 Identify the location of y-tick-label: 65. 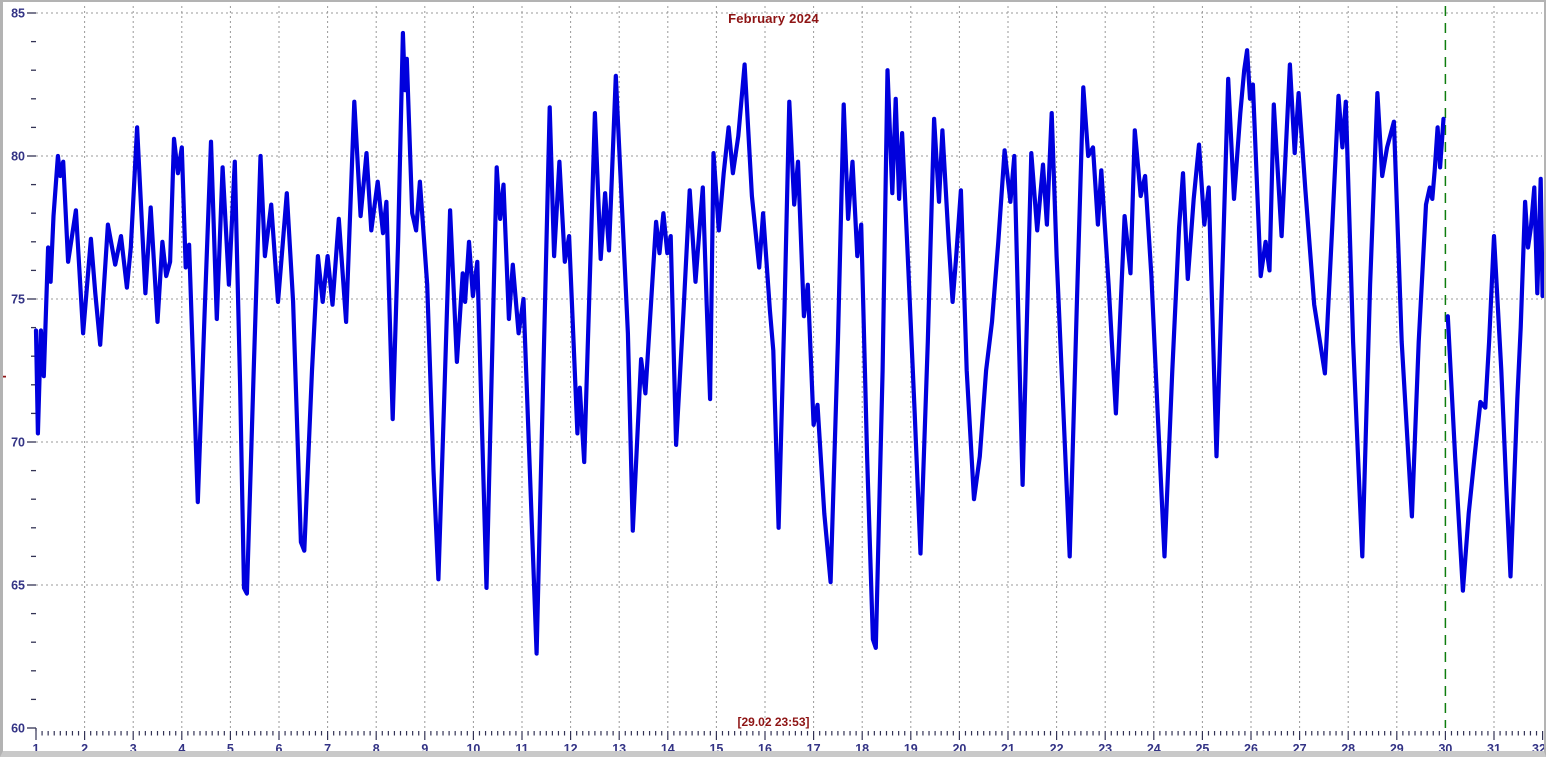
(18, 586).